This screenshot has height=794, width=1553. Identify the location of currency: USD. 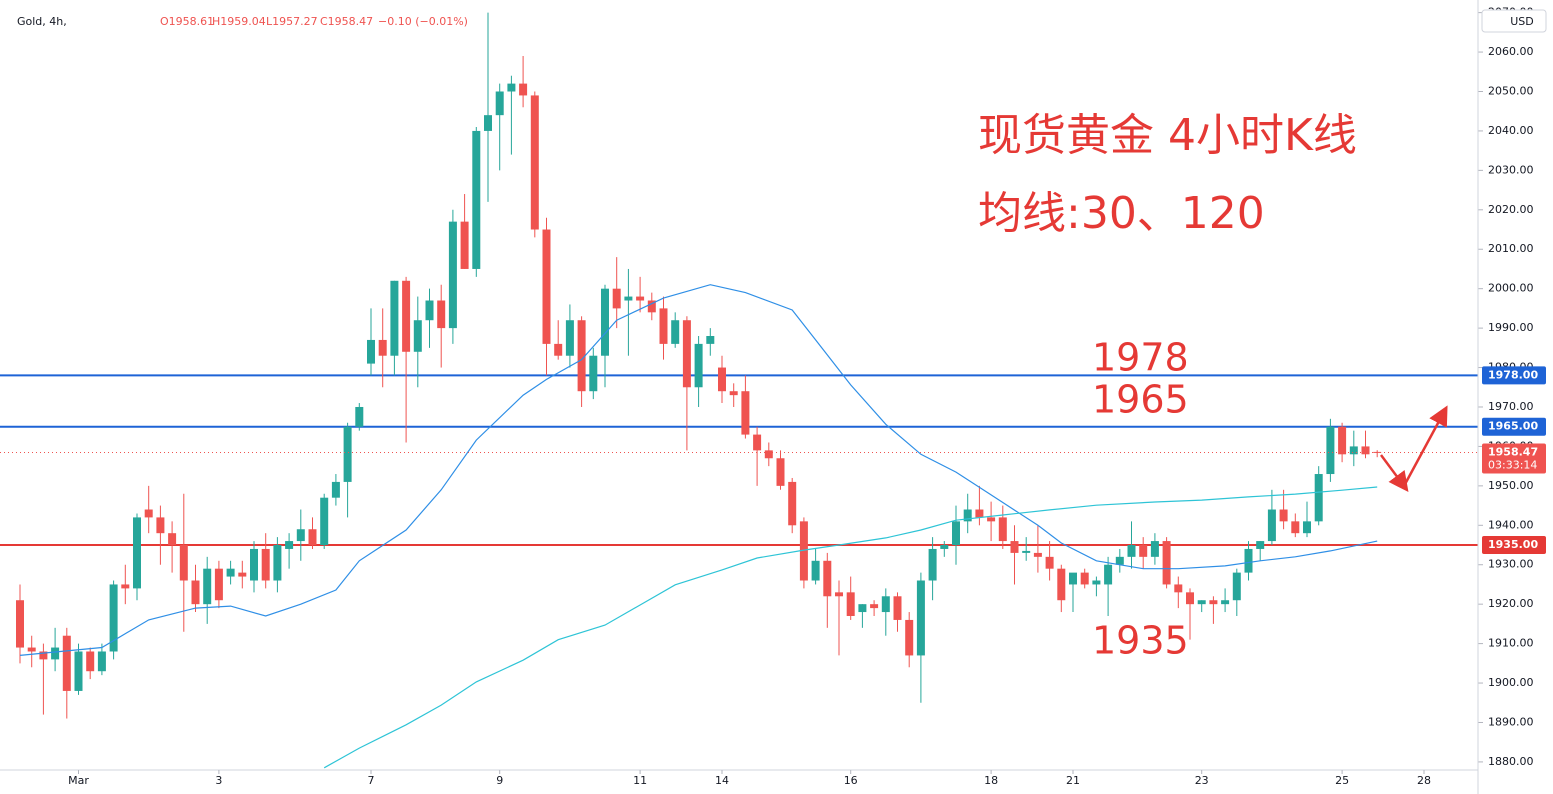
(1522, 21).